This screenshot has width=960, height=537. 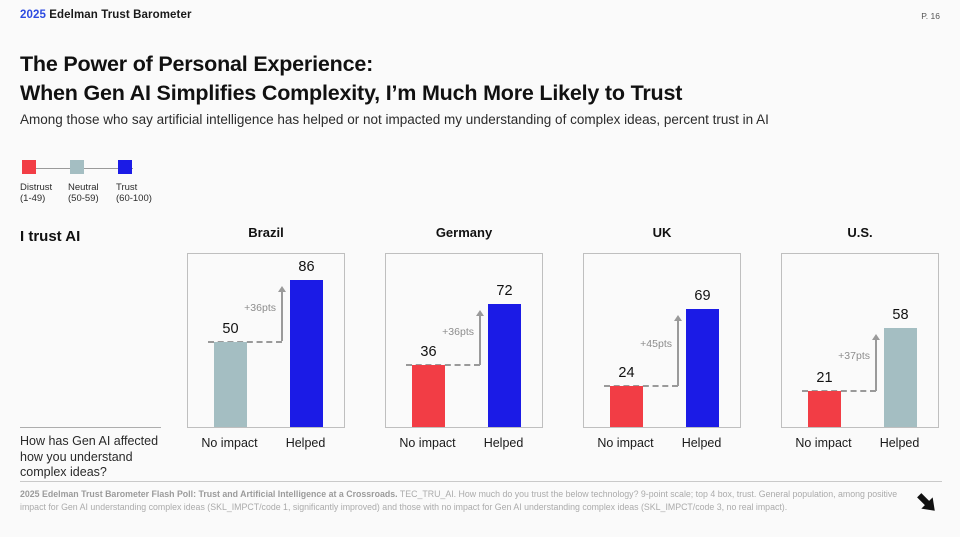 I want to click on header-bar: 2025 Edelman Trust Barometer P. 16, so click(x=480, y=15).